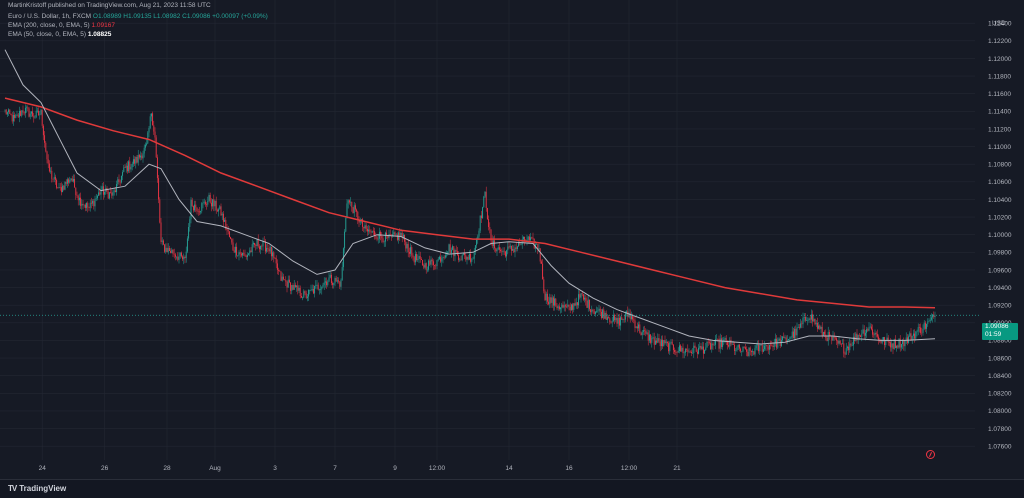  What do you see at coordinates (37, 488) in the screenshot?
I see `tradingview-logo: TV TradingView` at bounding box center [37, 488].